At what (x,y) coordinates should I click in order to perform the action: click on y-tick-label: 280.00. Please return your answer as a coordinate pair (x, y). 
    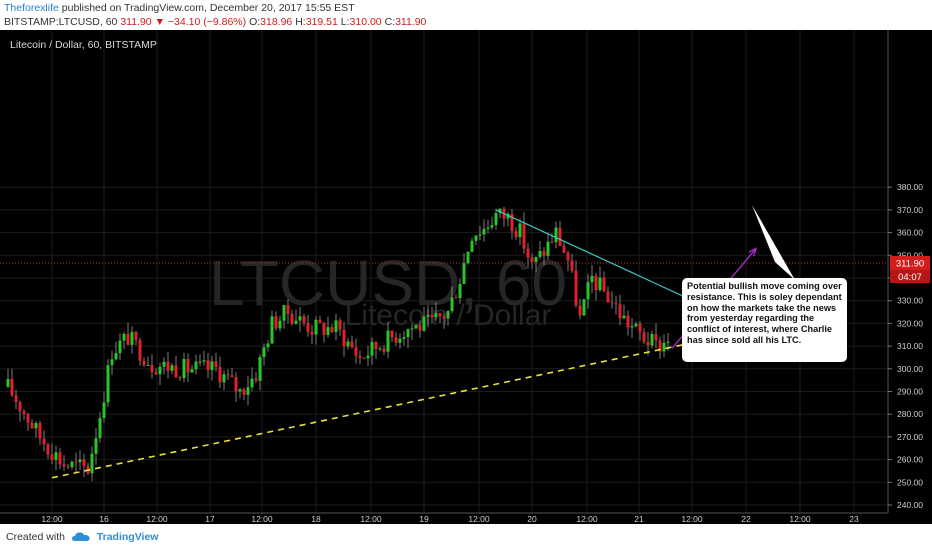
    Looking at the image, I should click on (910, 414).